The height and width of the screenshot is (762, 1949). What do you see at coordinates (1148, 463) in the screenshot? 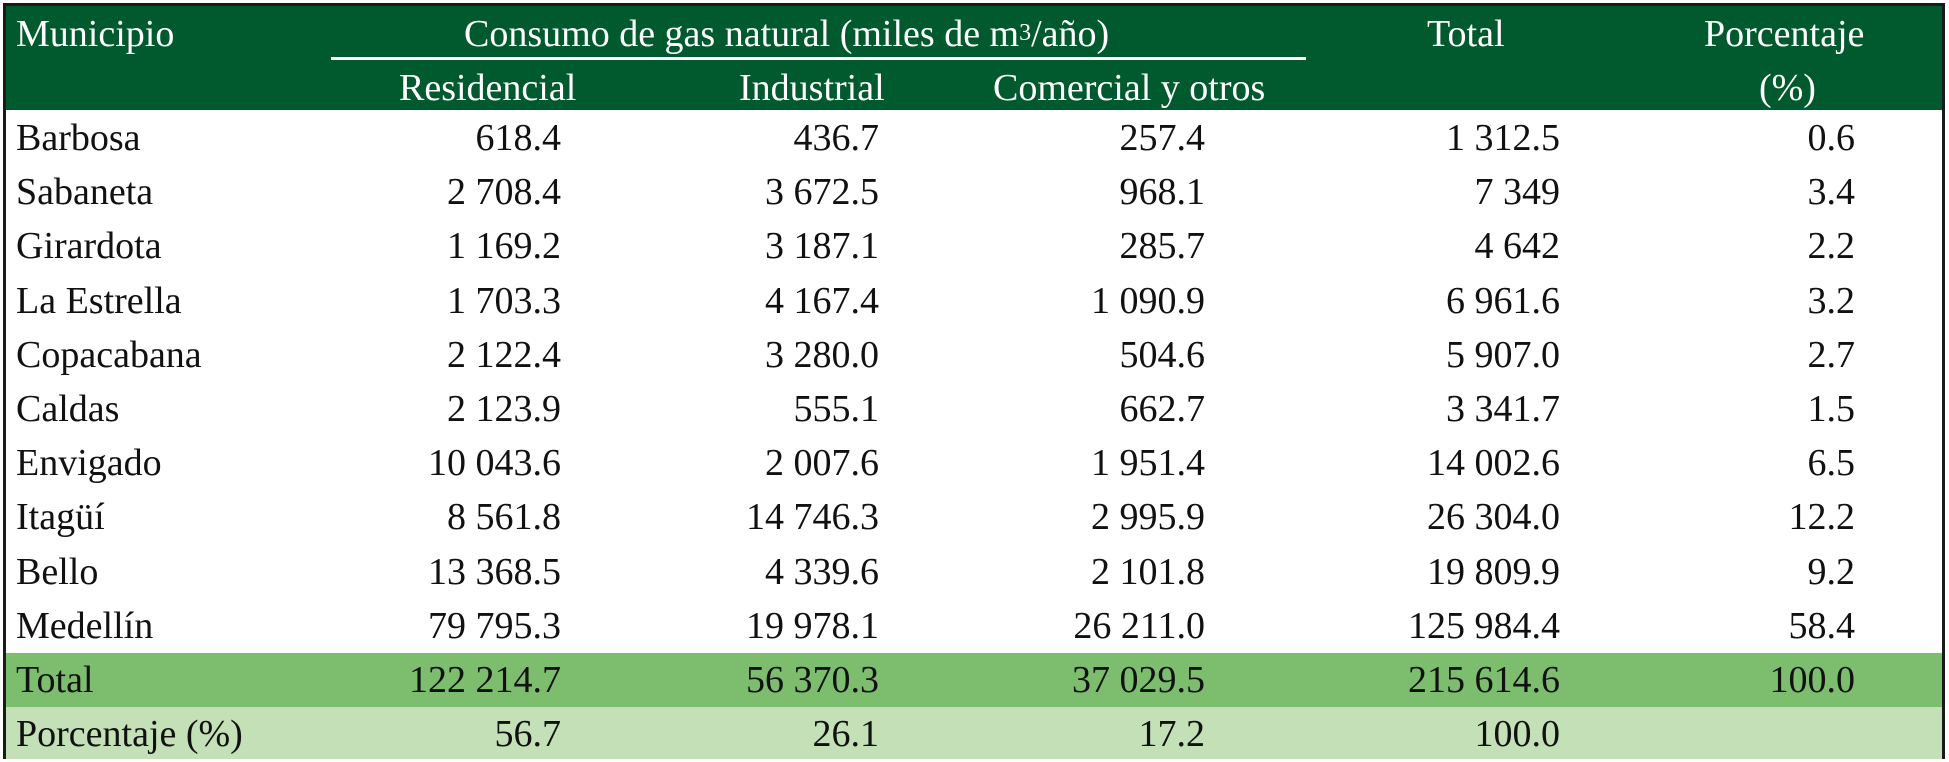
I see `cell-comercial: 1 951.4` at bounding box center [1148, 463].